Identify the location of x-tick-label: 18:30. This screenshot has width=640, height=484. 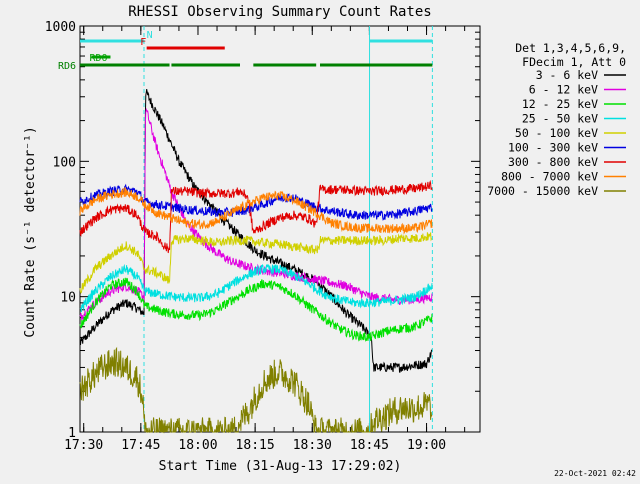
(312, 445).